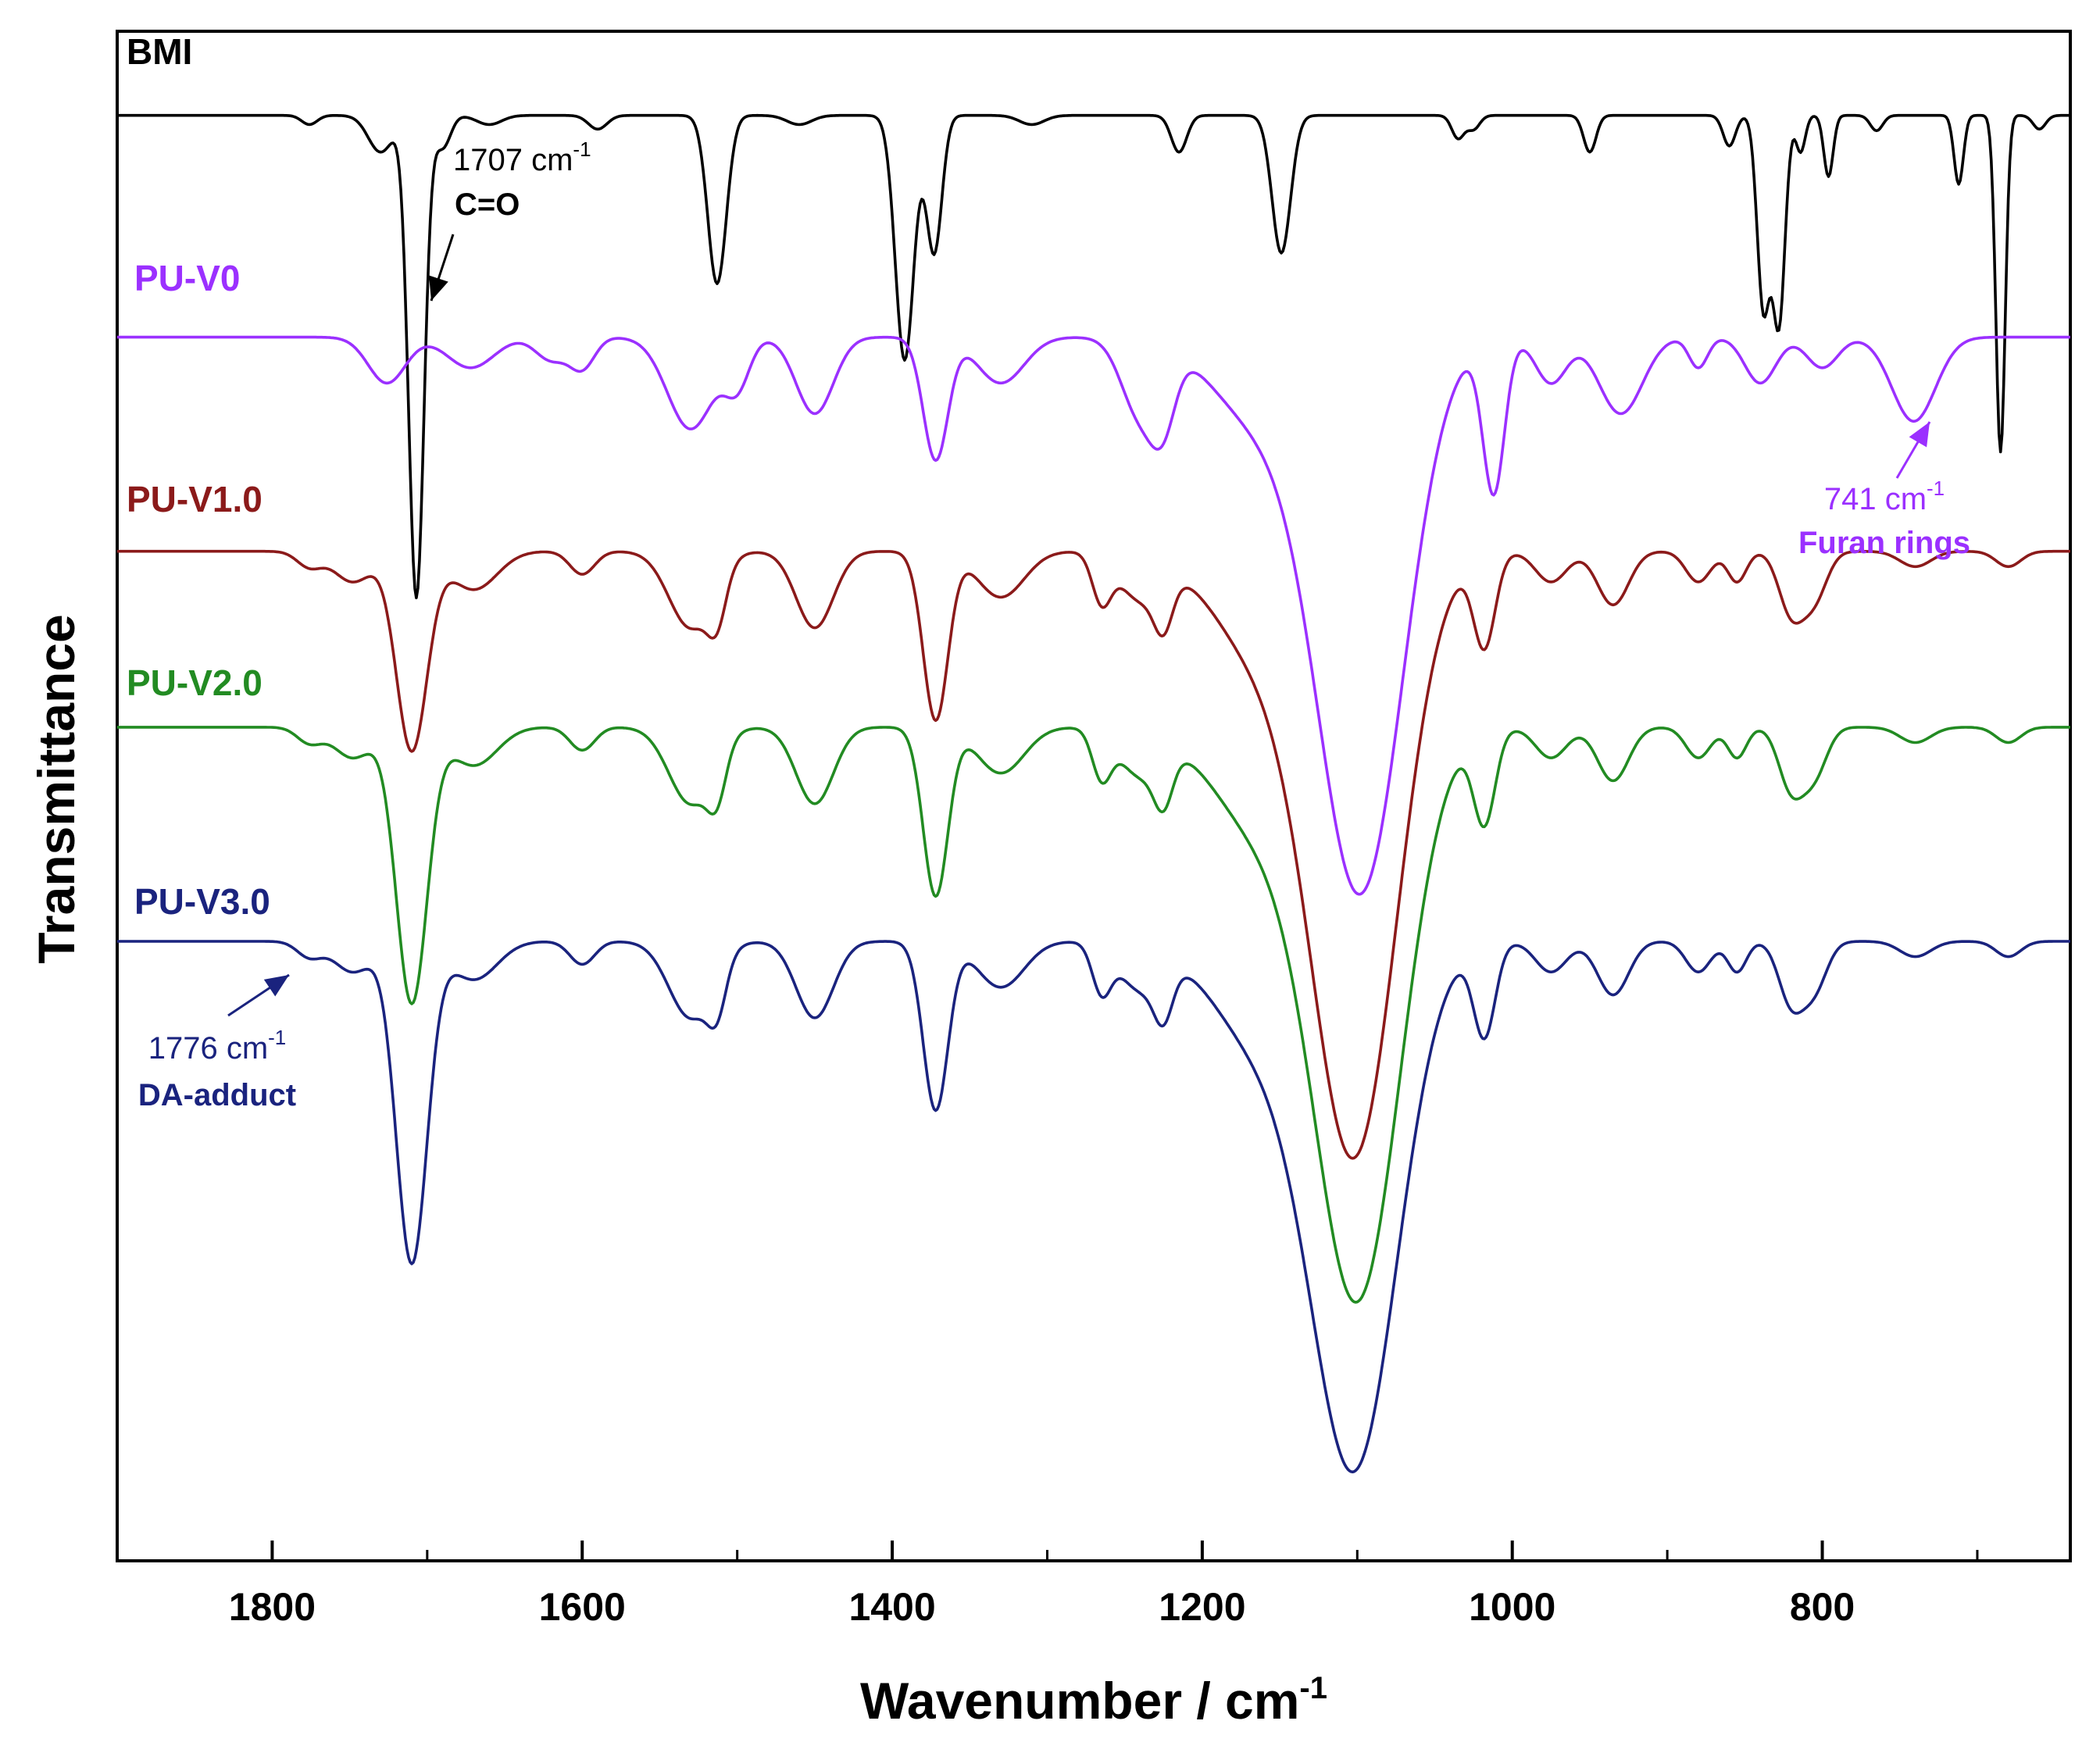  I want to click on annotation-1707-arrowhead, so click(438, 288).